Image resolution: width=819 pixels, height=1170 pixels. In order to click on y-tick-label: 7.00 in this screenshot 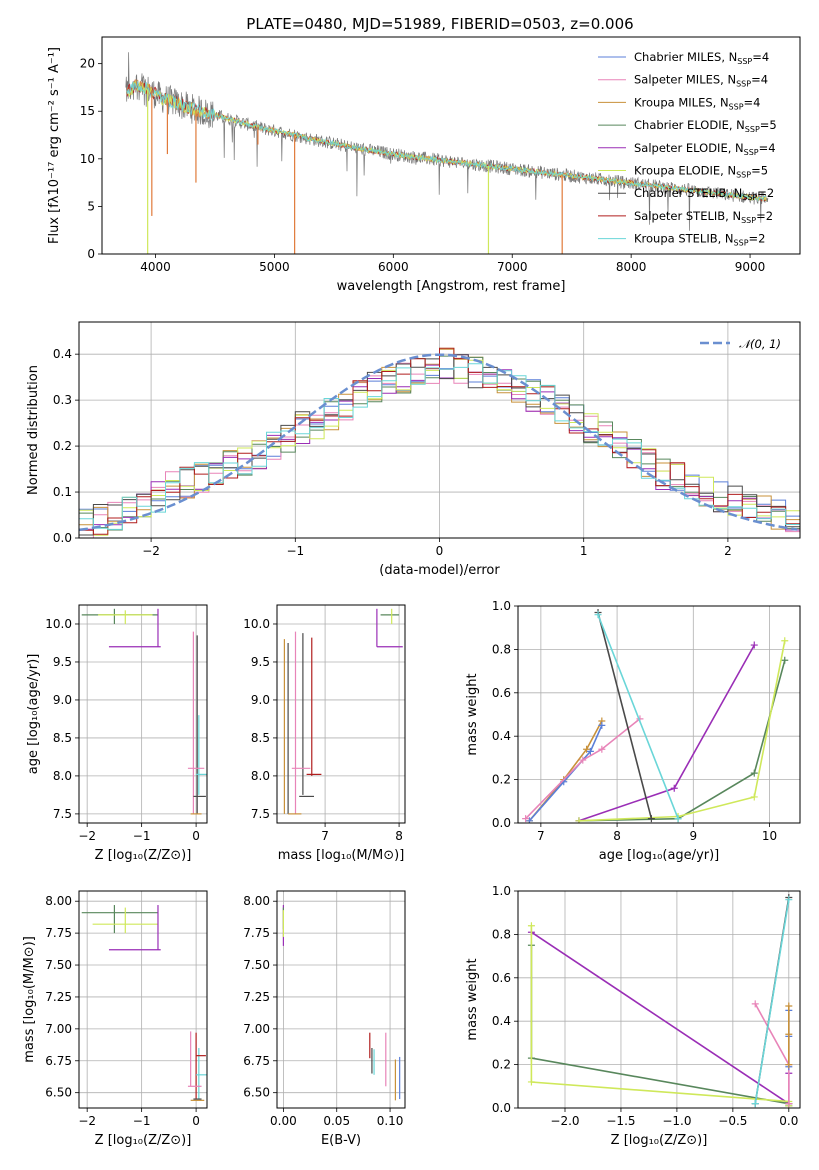, I will do `click(256, 1029)`.